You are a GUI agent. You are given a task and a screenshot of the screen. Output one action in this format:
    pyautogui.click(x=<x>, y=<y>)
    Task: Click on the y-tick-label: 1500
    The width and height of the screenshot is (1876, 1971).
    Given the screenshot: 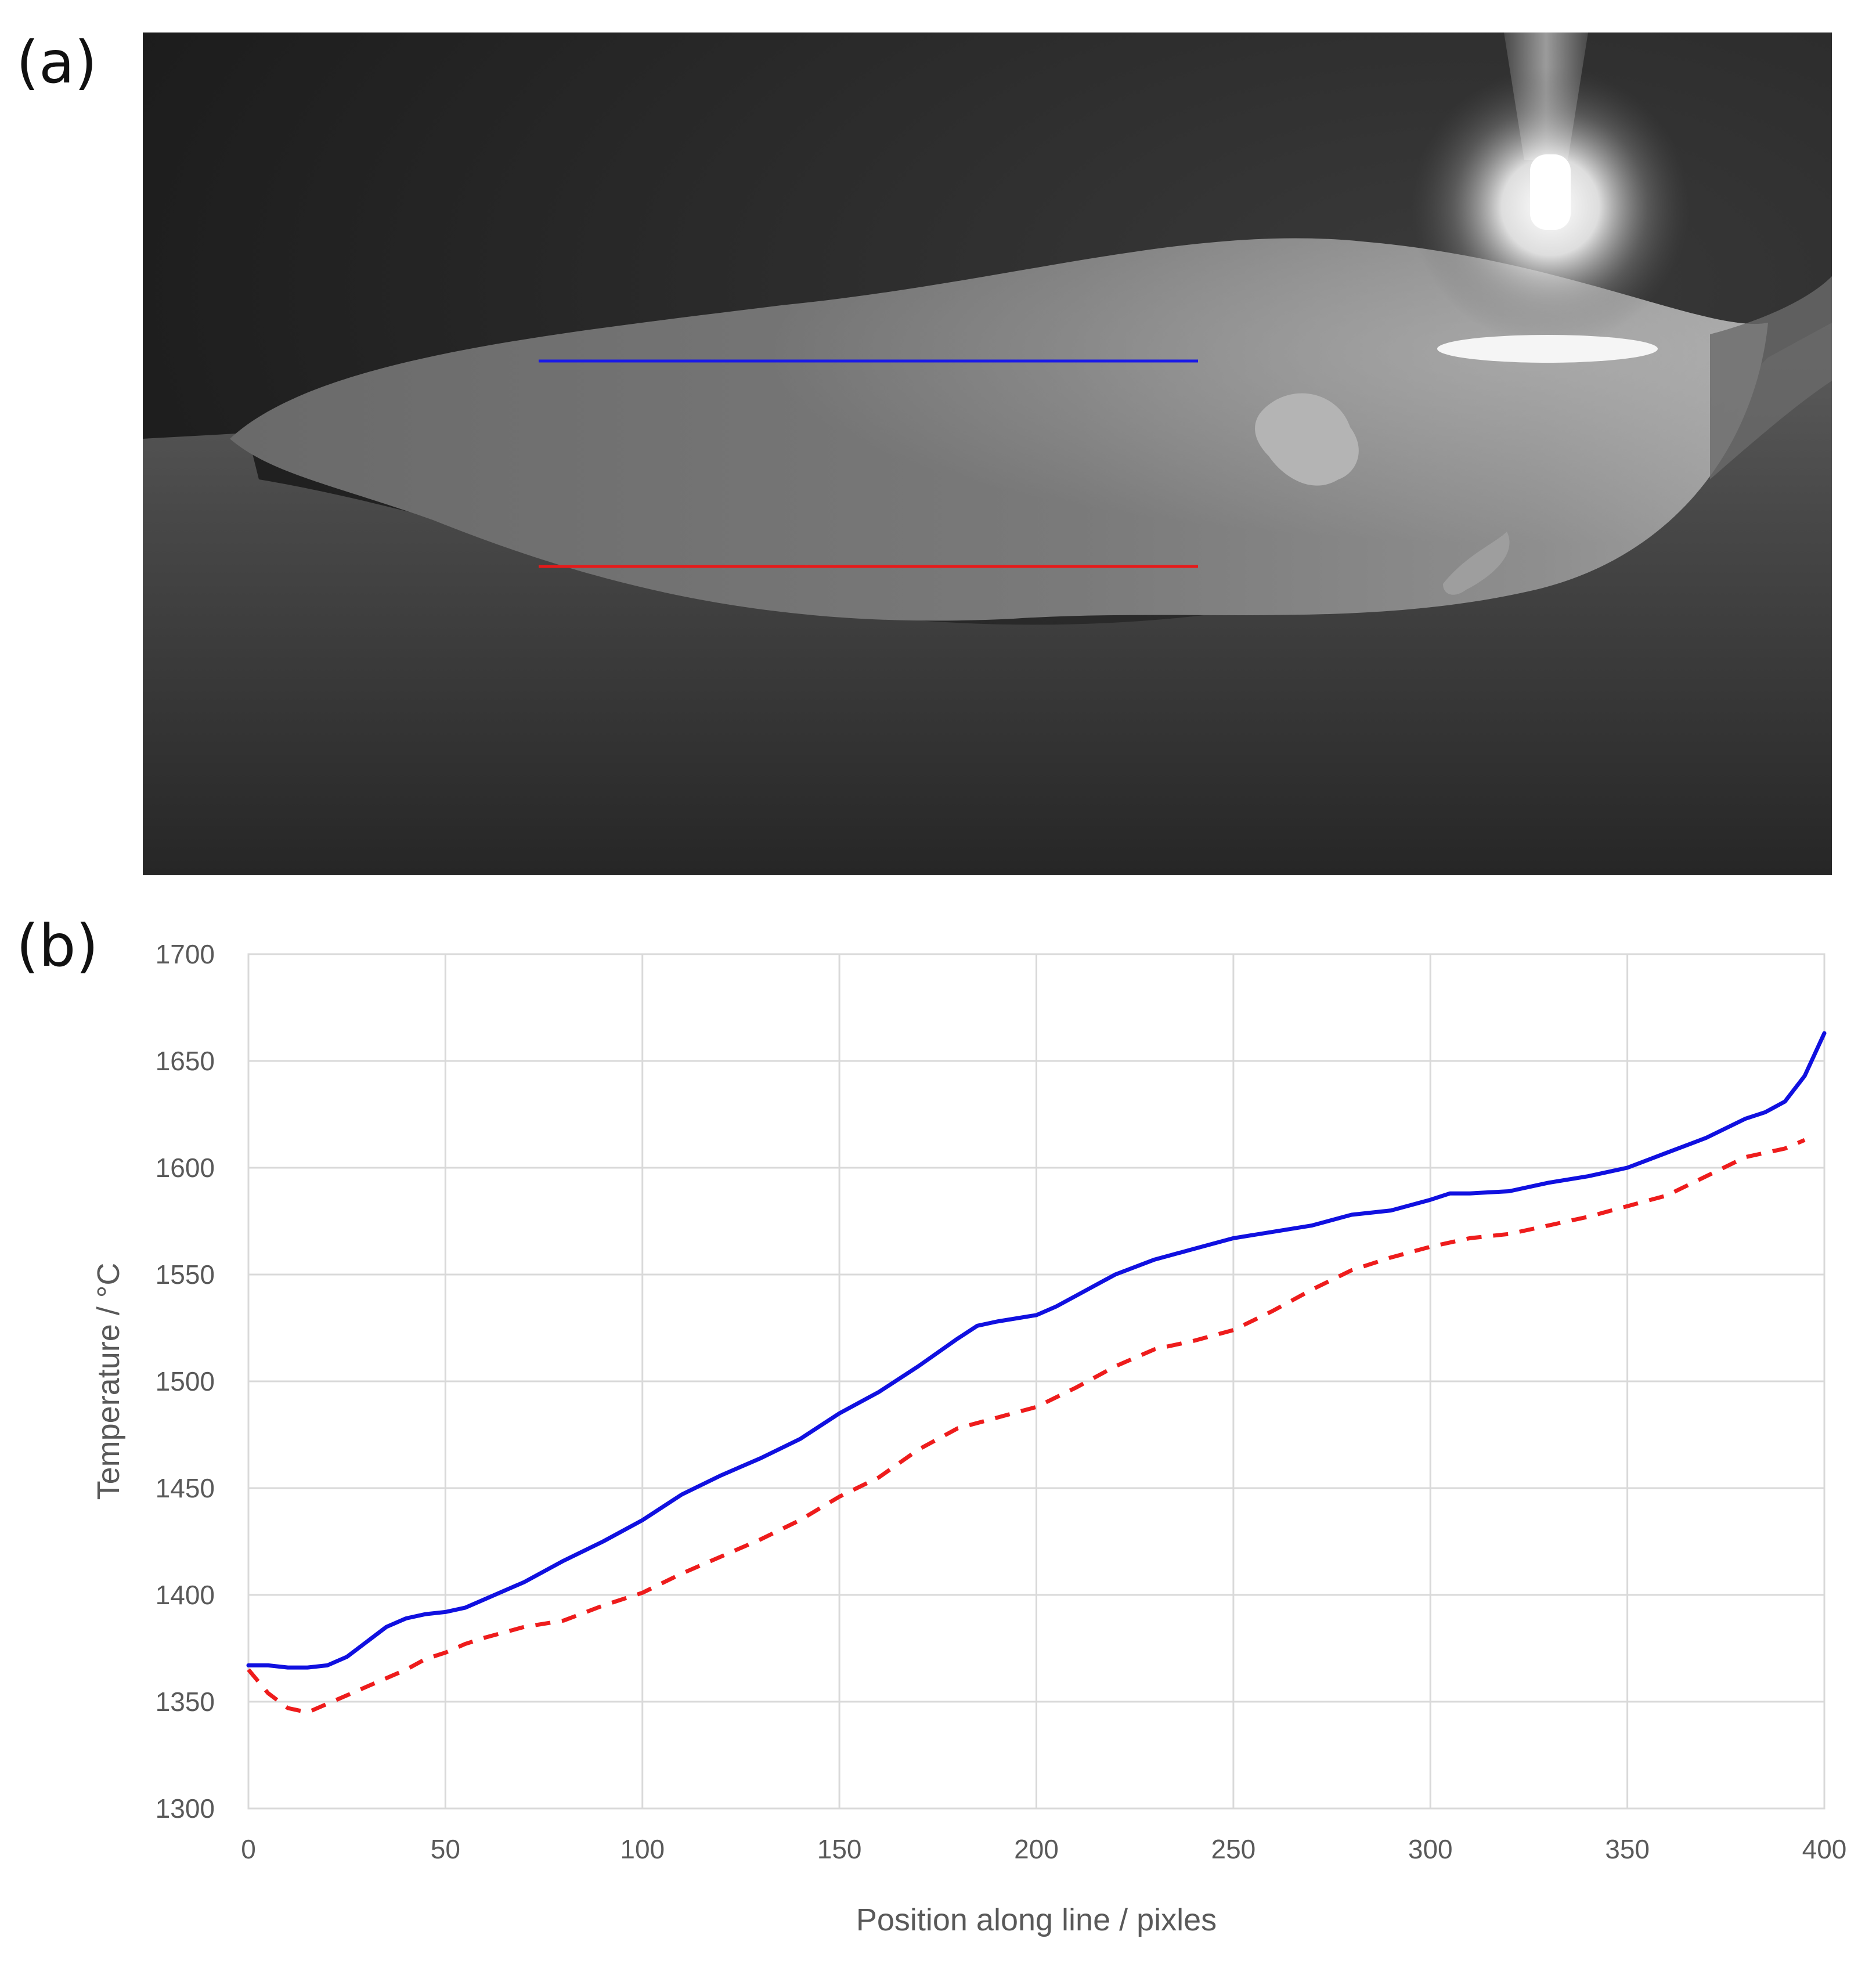 What is the action you would take?
    pyautogui.click(x=185, y=1381)
    